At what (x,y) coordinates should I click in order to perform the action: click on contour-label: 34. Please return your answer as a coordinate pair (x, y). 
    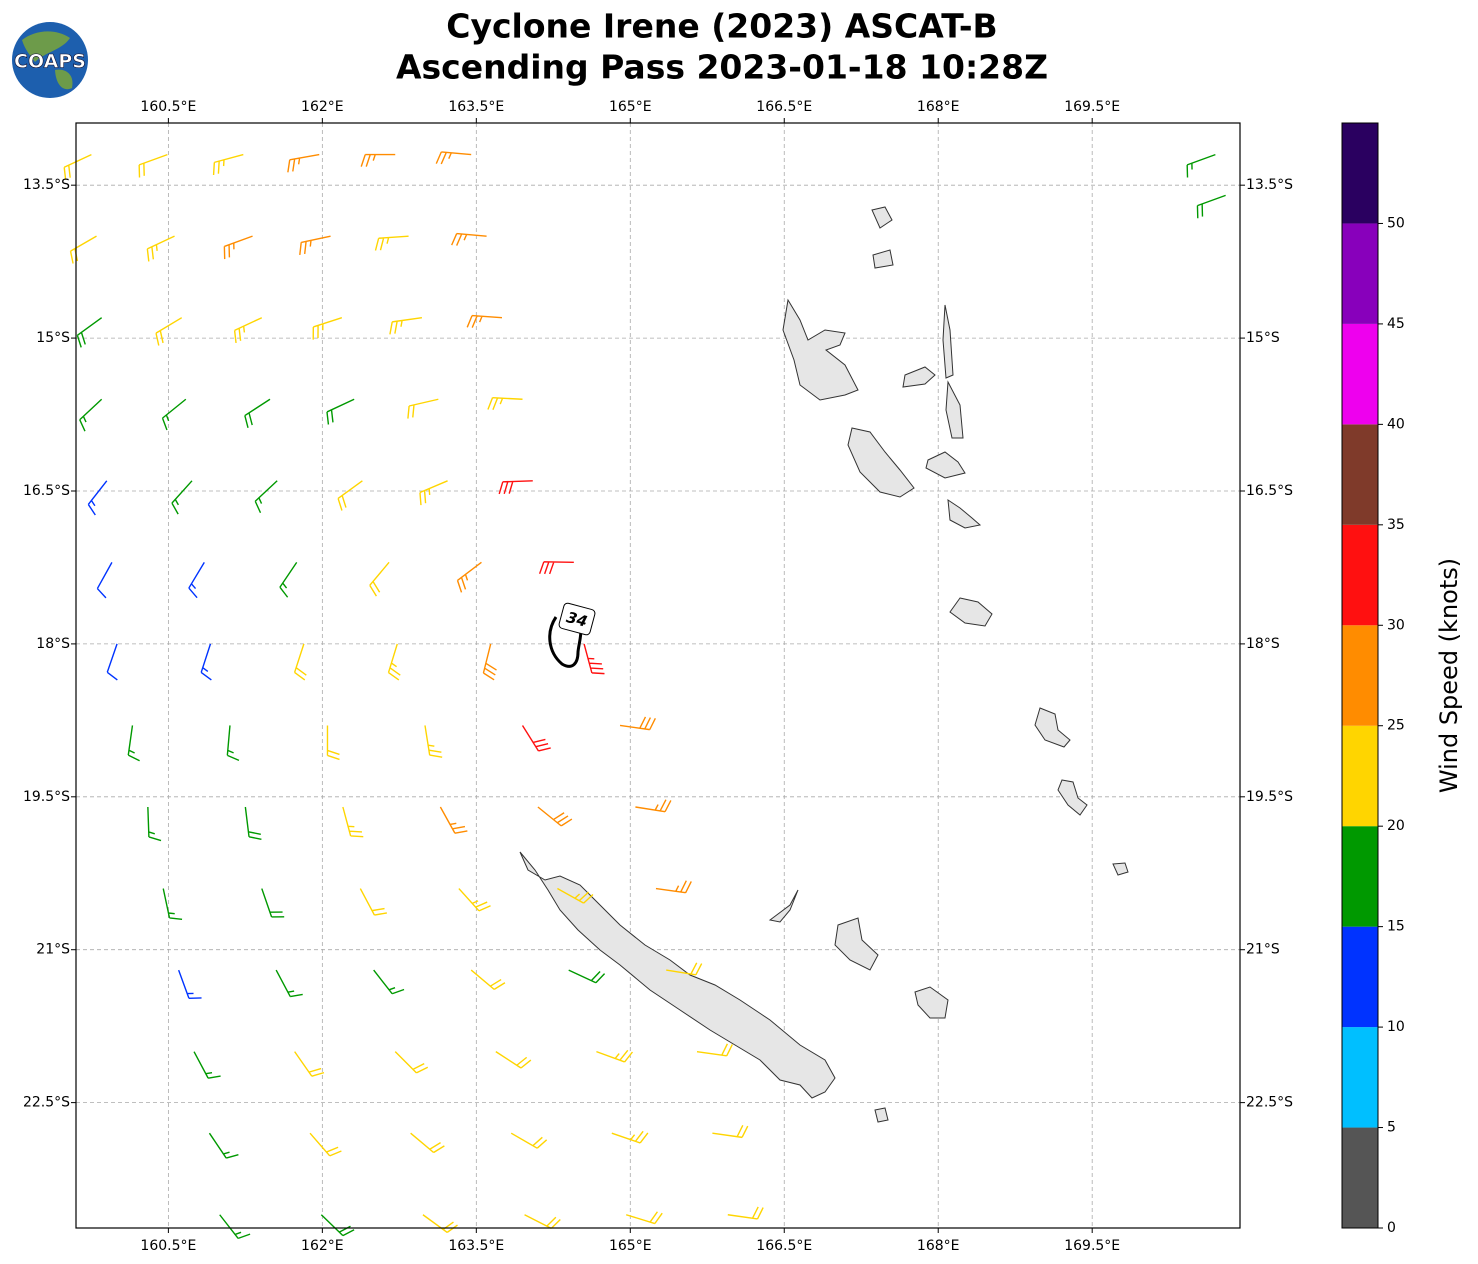
    Looking at the image, I should click on (576, 619).